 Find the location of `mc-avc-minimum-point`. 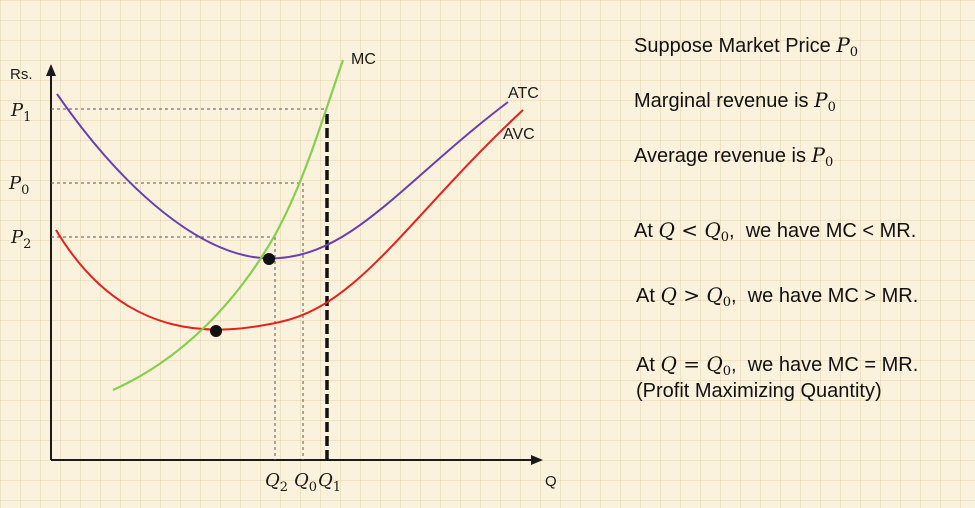

mc-avc-minimum-point is located at coordinates (216, 331).